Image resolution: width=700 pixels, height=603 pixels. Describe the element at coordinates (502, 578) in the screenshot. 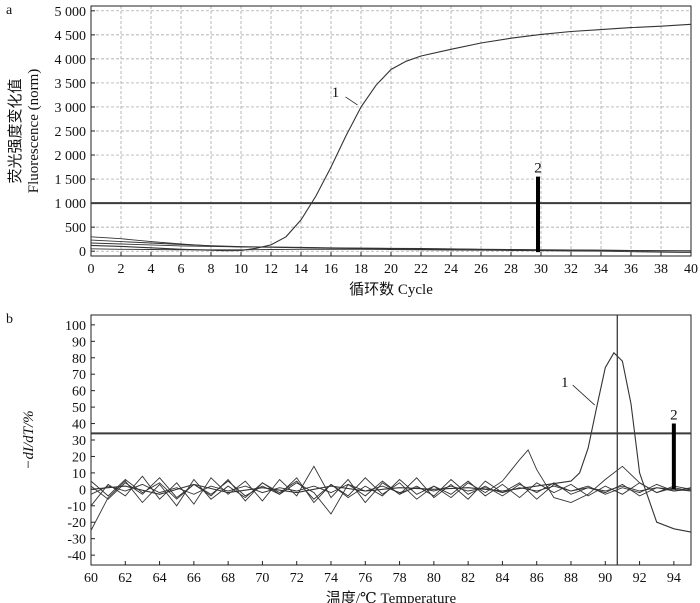

I see `x-tick-label: 84` at that location.